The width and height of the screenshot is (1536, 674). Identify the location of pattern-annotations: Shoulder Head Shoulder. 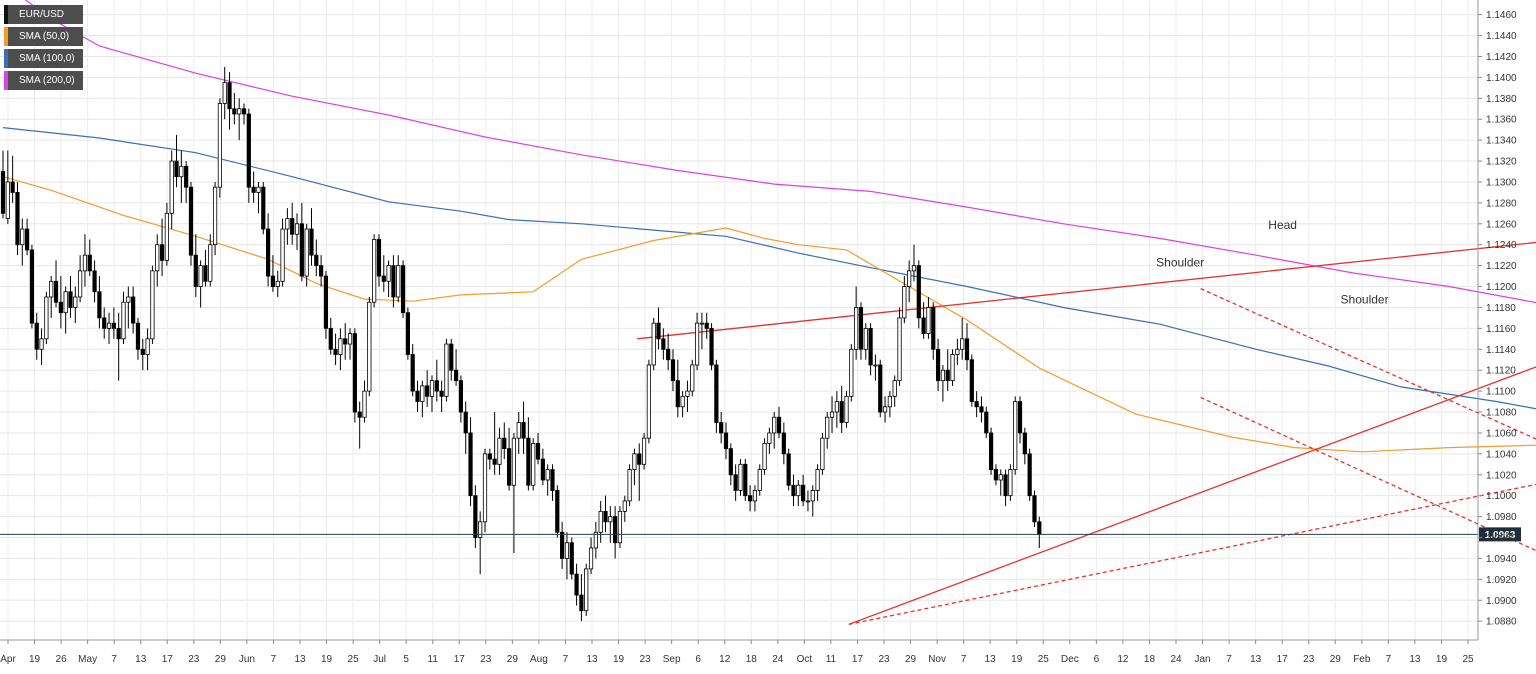
(1272, 262).